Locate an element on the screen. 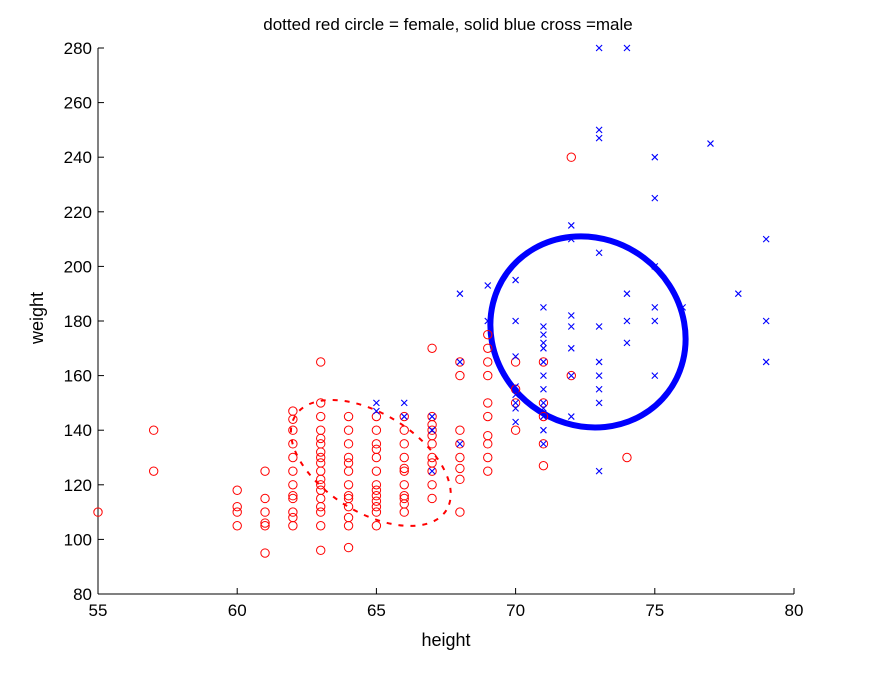  y-tick-label: 280 is located at coordinates (78, 48).